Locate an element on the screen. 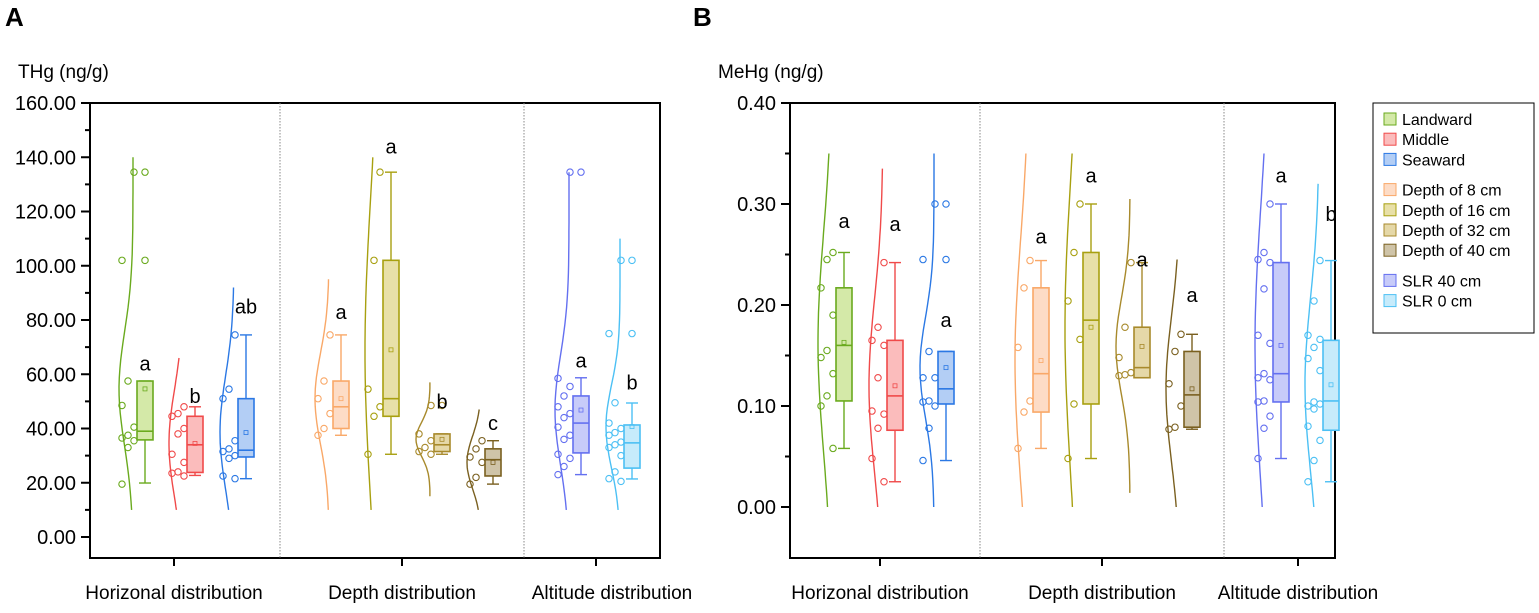 The width and height of the screenshot is (1539, 613). y-tick-label: 0.00 is located at coordinates (56, 538).